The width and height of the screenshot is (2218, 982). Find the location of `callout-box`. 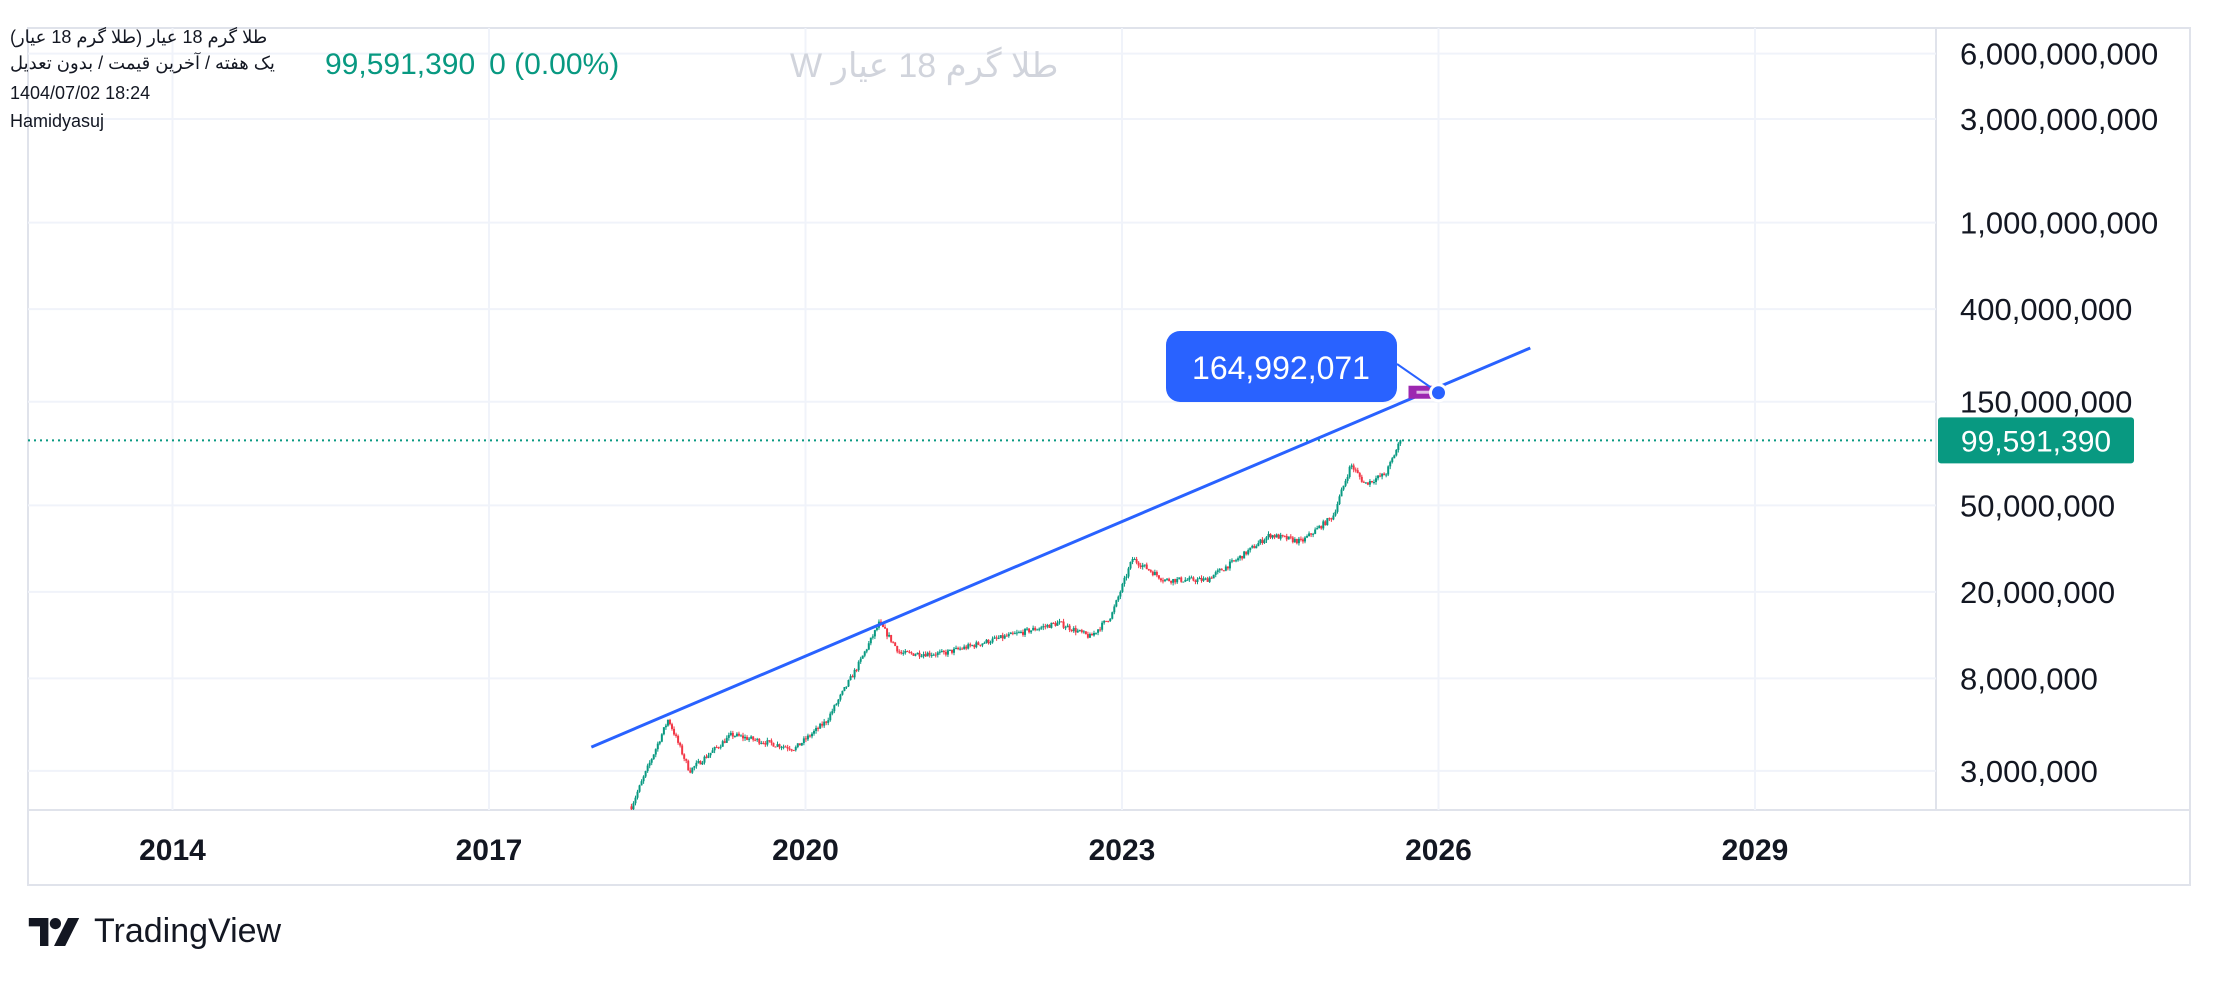

callout-box is located at coordinates (1281, 366).